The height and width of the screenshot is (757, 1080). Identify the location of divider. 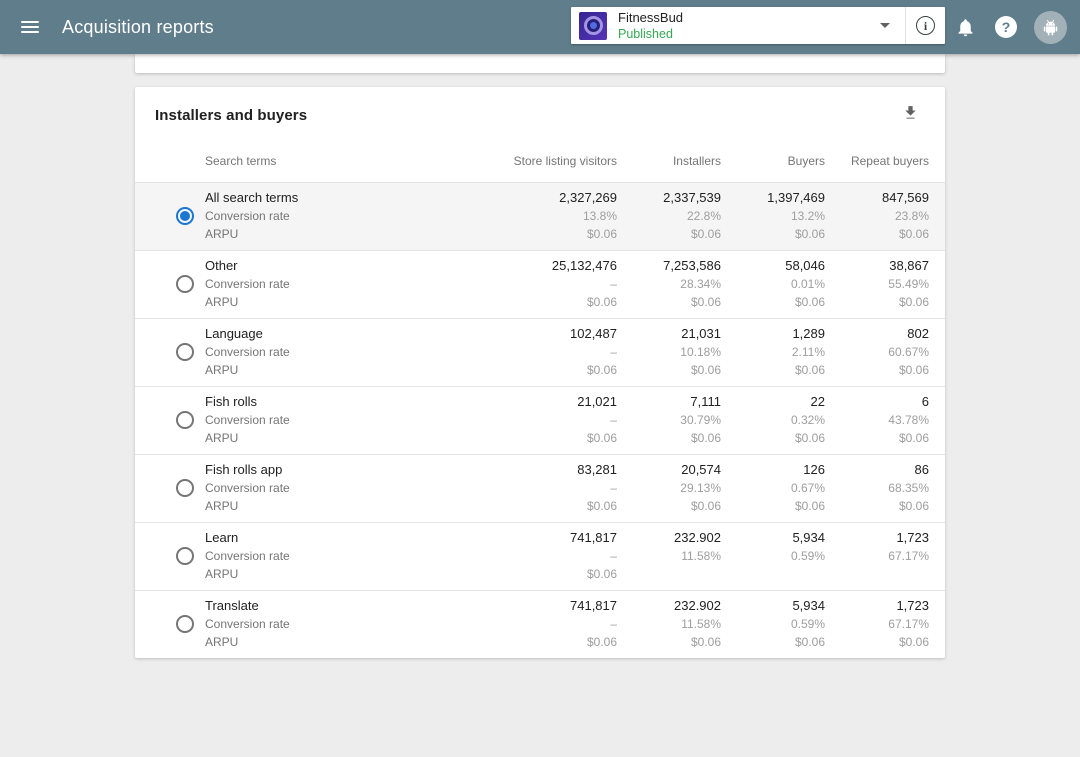
(905, 25).